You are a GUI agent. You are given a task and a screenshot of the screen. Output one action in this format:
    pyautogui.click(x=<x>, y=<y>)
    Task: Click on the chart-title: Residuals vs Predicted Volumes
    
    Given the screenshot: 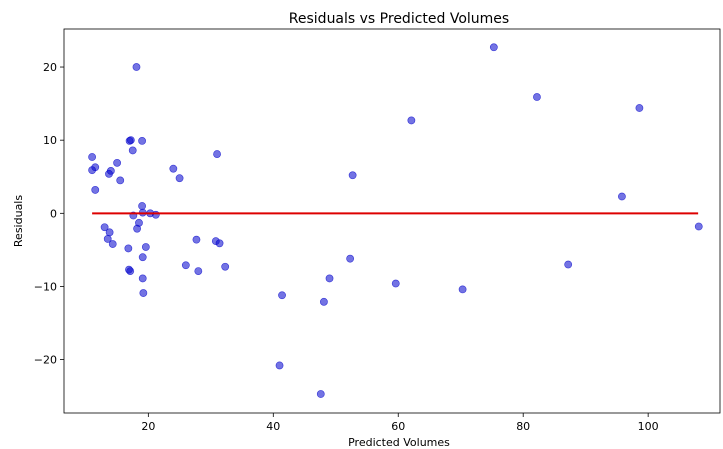 What is the action you would take?
    pyautogui.click(x=399, y=19)
    